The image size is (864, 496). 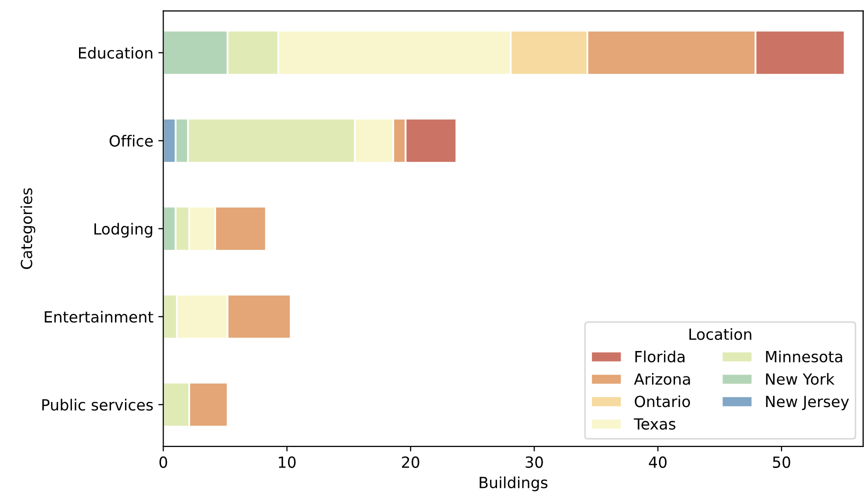 What do you see at coordinates (655, 424) in the screenshot?
I see `legend-label: Texas` at bounding box center [655, 424].